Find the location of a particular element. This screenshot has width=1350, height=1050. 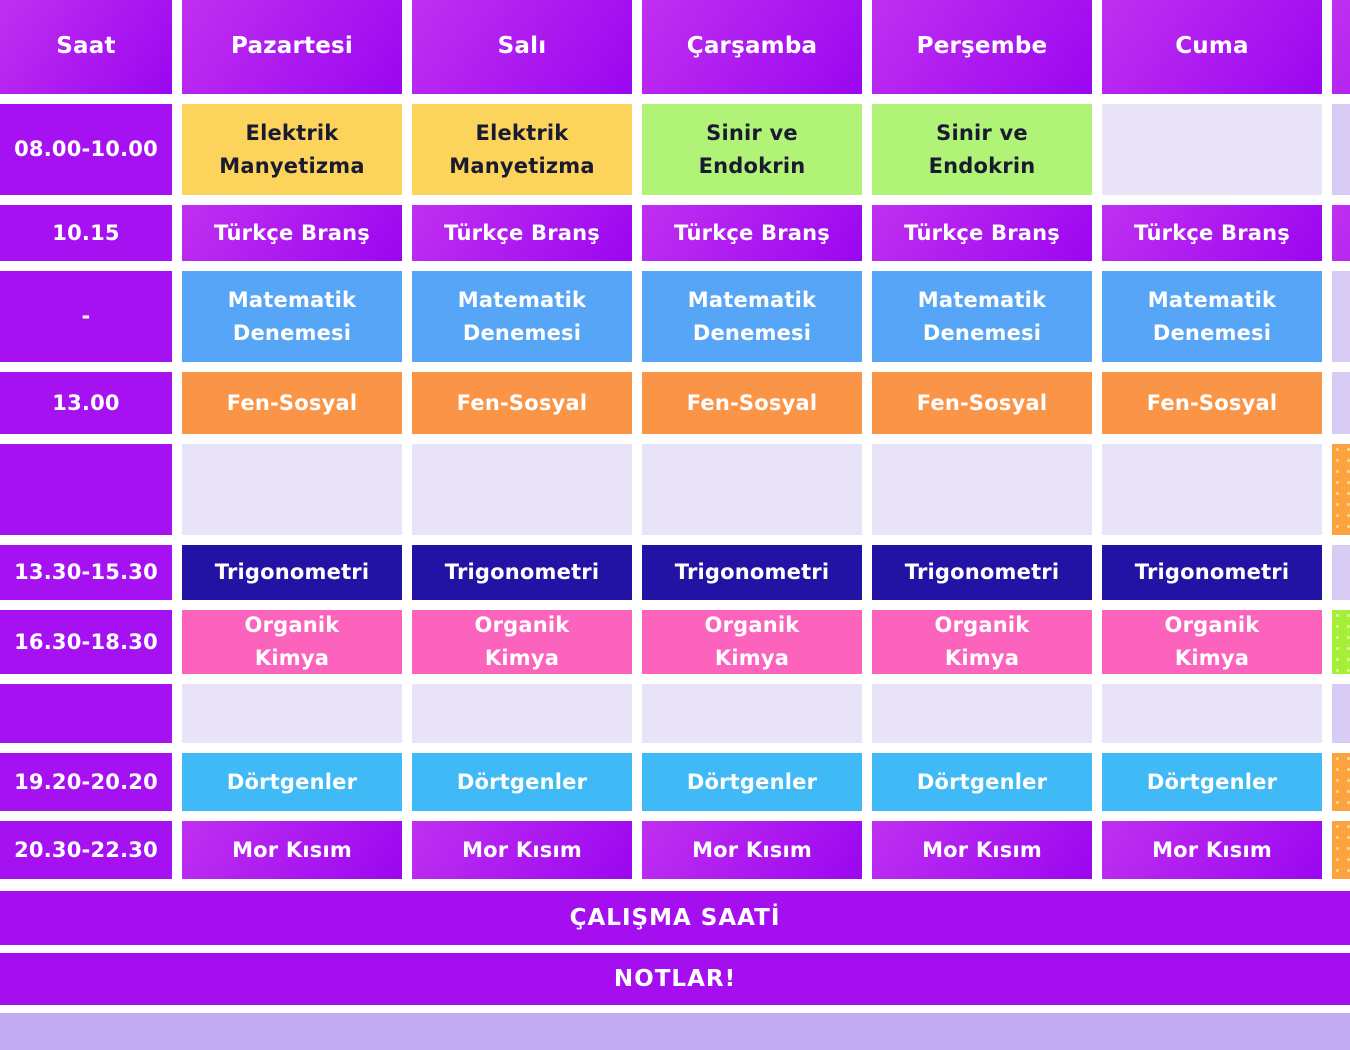

calisma-saati-label: ÇALIŞMA SAATİ is located at coordinates (675, 918).